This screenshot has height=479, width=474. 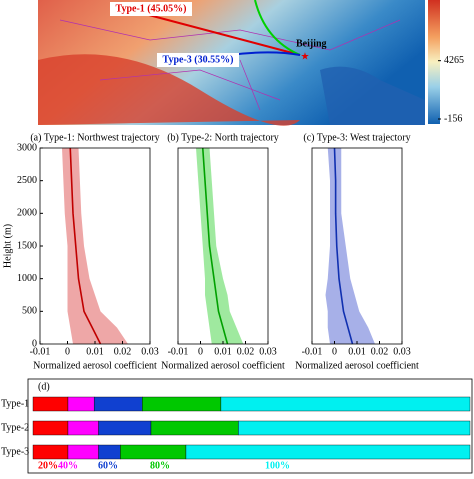 I want to click on panel-title: (d), so click(x=44, y=386).